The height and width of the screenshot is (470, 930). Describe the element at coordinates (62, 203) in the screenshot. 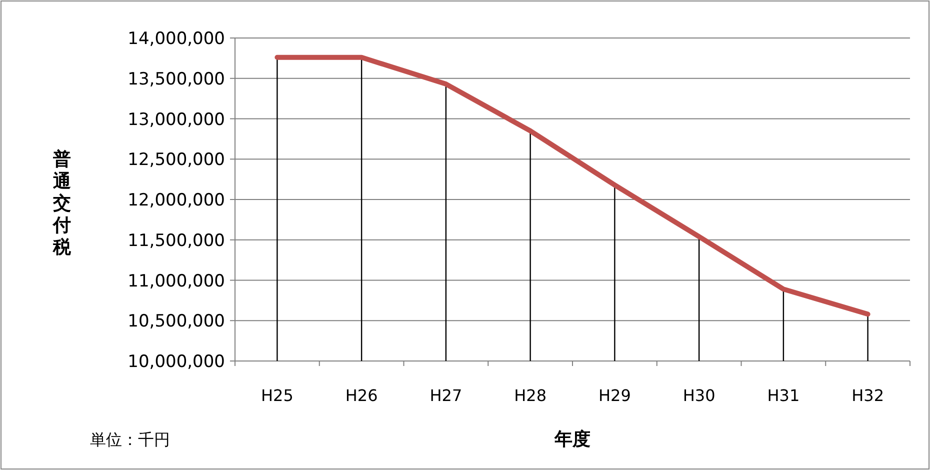

I see `y-axis-title: 普通交付税` at that location.